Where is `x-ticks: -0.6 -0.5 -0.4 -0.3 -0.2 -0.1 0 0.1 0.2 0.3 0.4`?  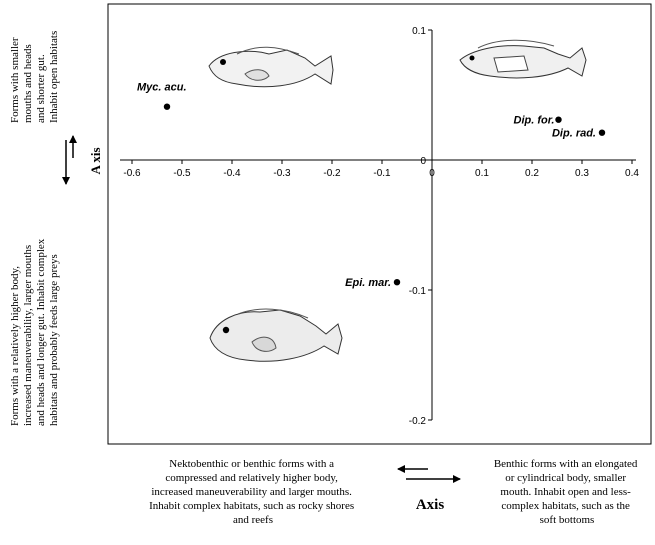
x-ticks: -0.6 -0.5 -0.4 -0.3 -0.2 -0.1 0 0.1 0.2 0.3 0.4 is located at coordinates (381, 169).